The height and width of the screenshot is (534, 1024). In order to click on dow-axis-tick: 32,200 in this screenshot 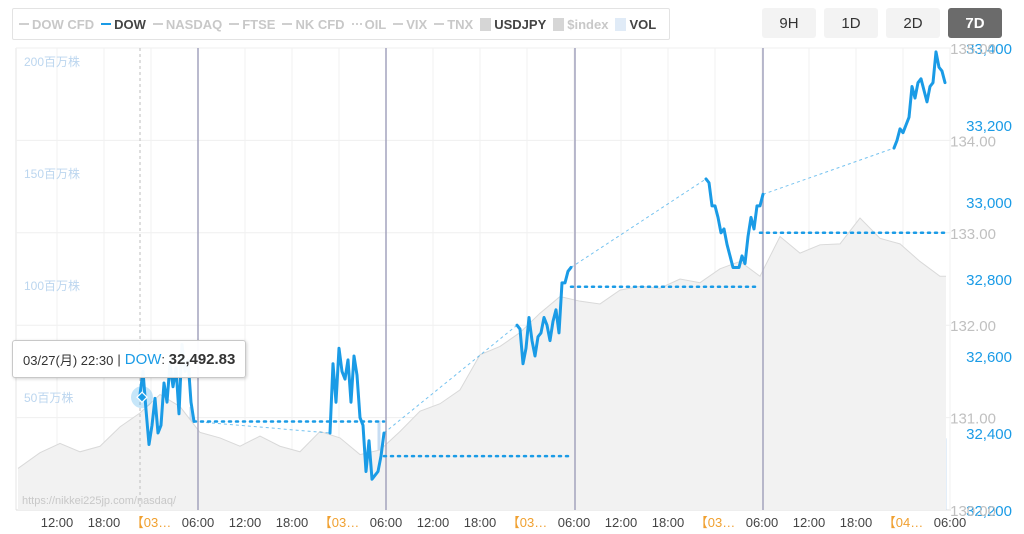, I will do `click(989, 511)`.